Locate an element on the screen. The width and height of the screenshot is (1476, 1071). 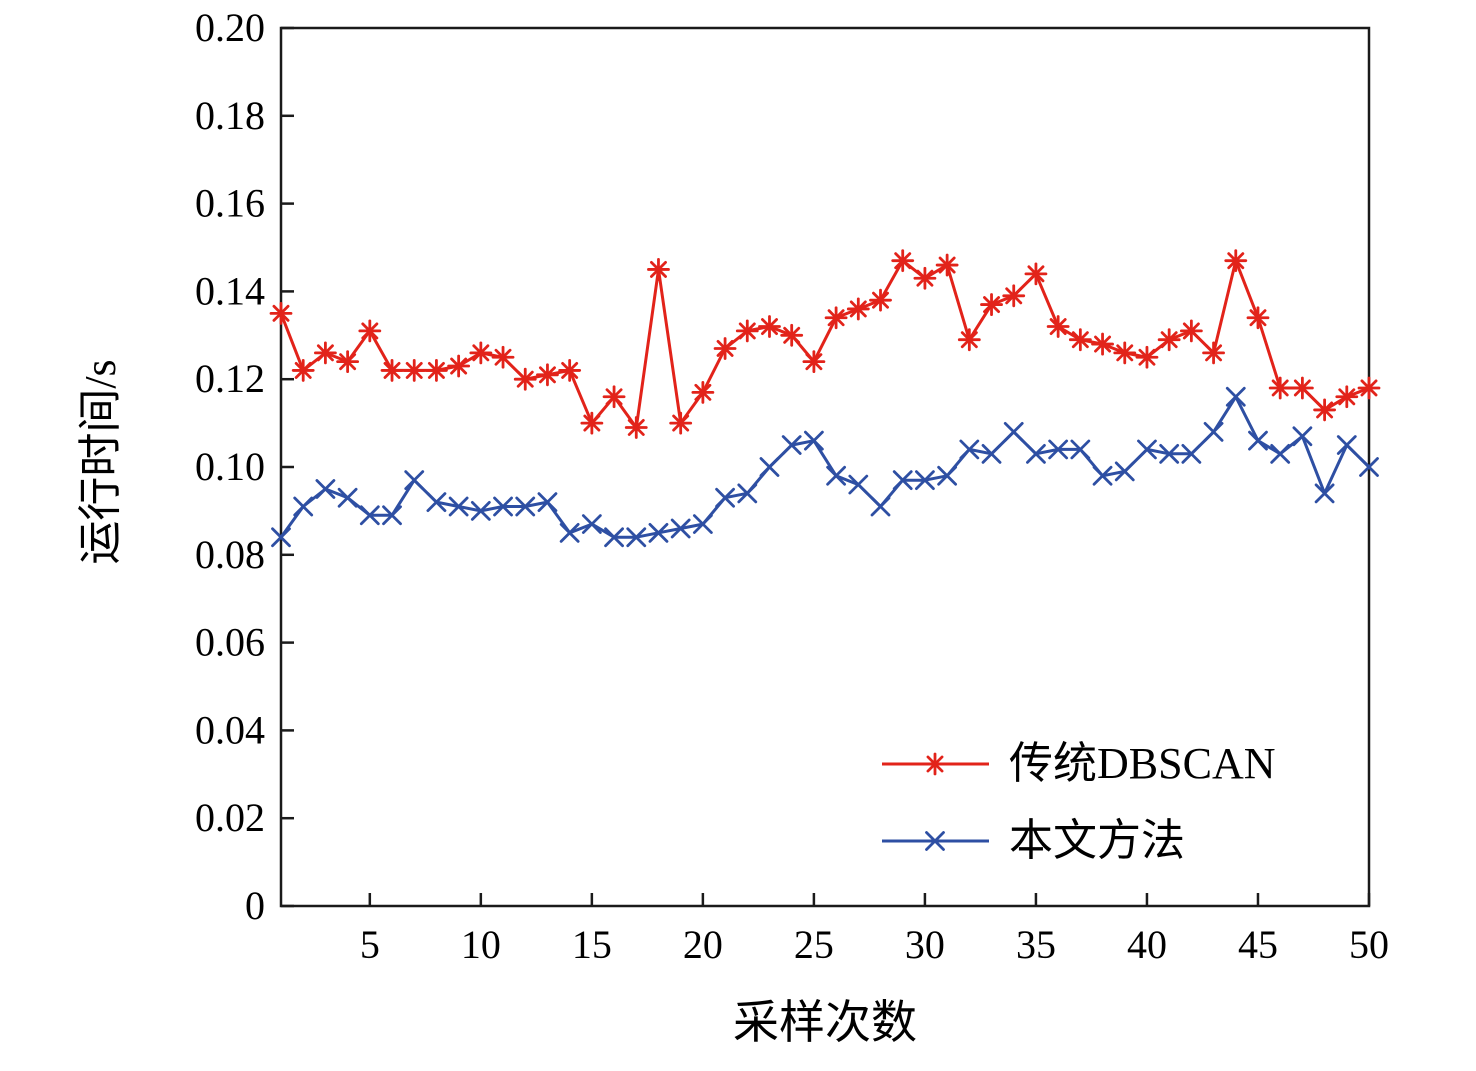
x-axis-label: 采样次数 is located at coordinates (825, 1022).